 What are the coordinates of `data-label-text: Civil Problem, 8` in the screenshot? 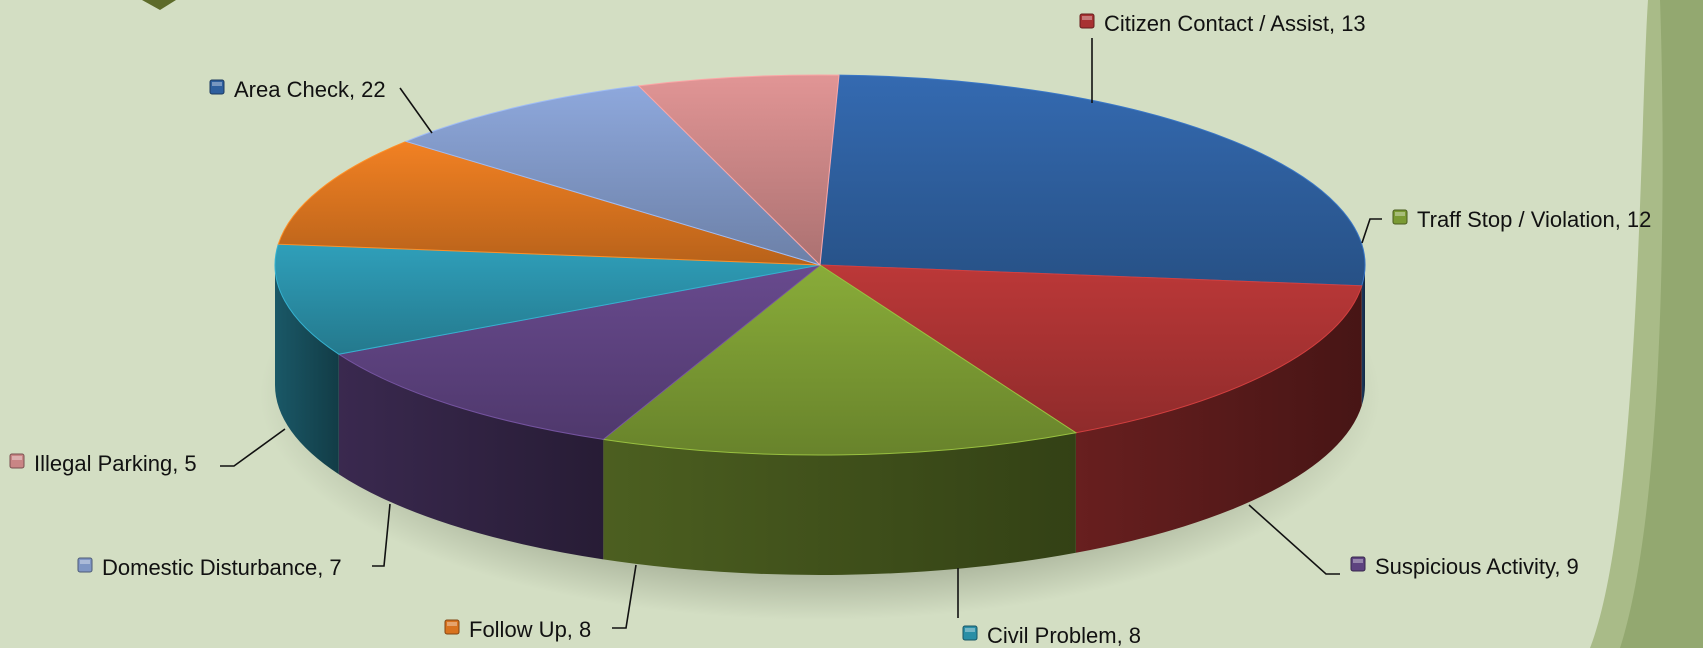 It's located at (1064, 635).